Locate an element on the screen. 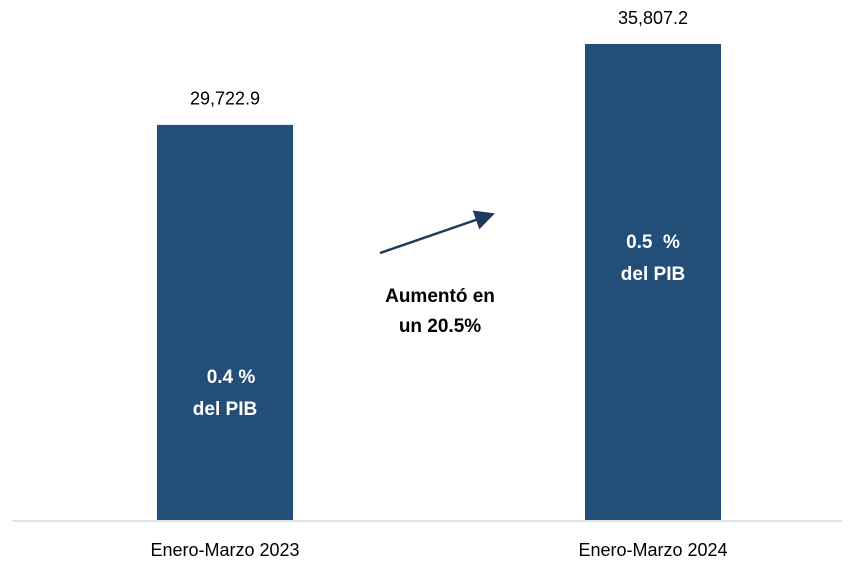 The height and width of the screenshot is (564, 856). x-tick-label: Enero-Marzo 2023 is located at coordinates (224, 550).